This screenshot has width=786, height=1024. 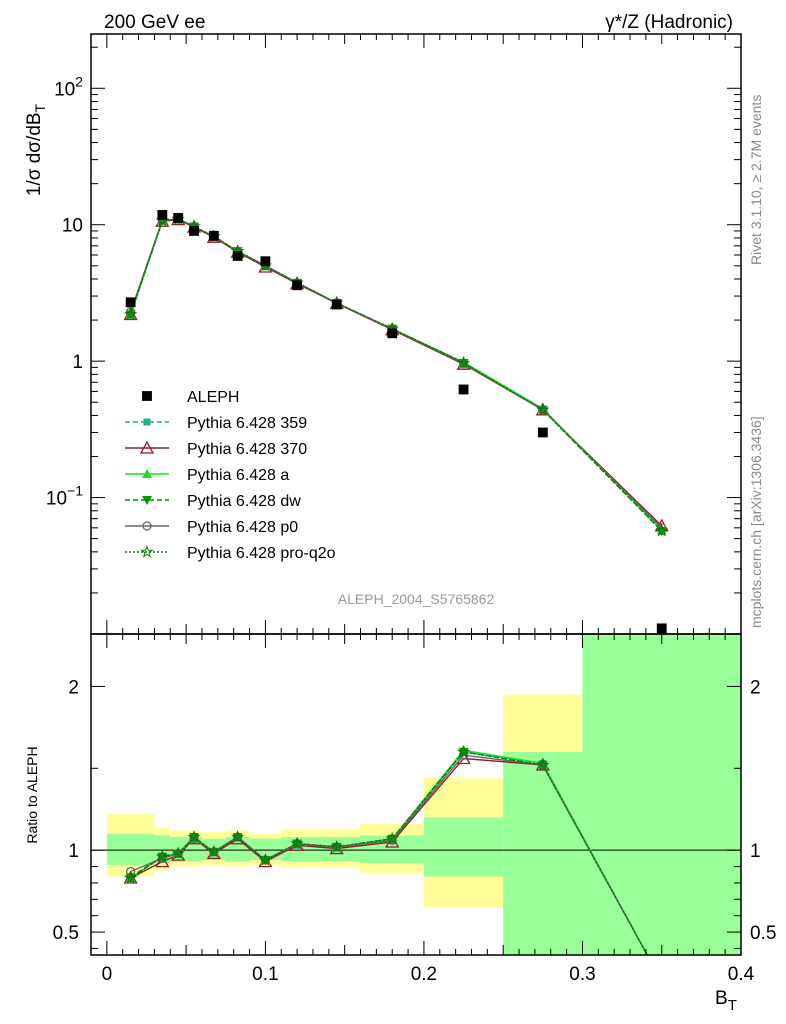 I want to click on legend-label-0: ALEPH, so click(x=213, y=397).